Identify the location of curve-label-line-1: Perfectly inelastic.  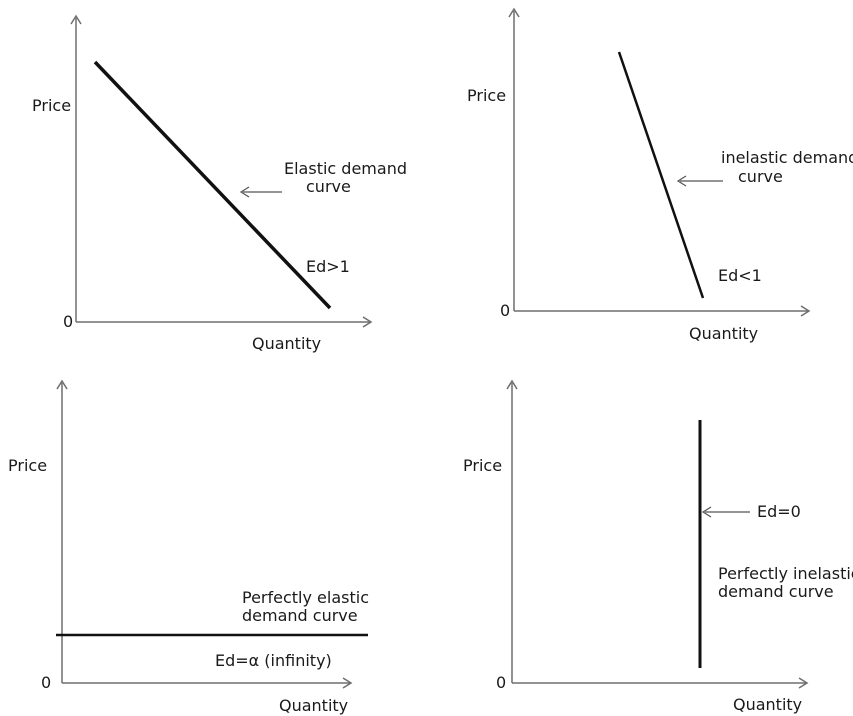
(785, 573).